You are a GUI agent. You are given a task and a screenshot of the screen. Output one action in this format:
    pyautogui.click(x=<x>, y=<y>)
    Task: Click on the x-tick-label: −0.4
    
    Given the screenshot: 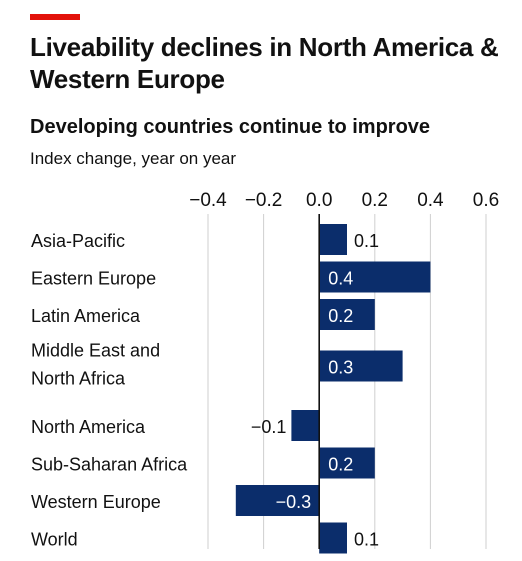 What is the action you would take?
    pyautogui.click(x=208, y=200)
    